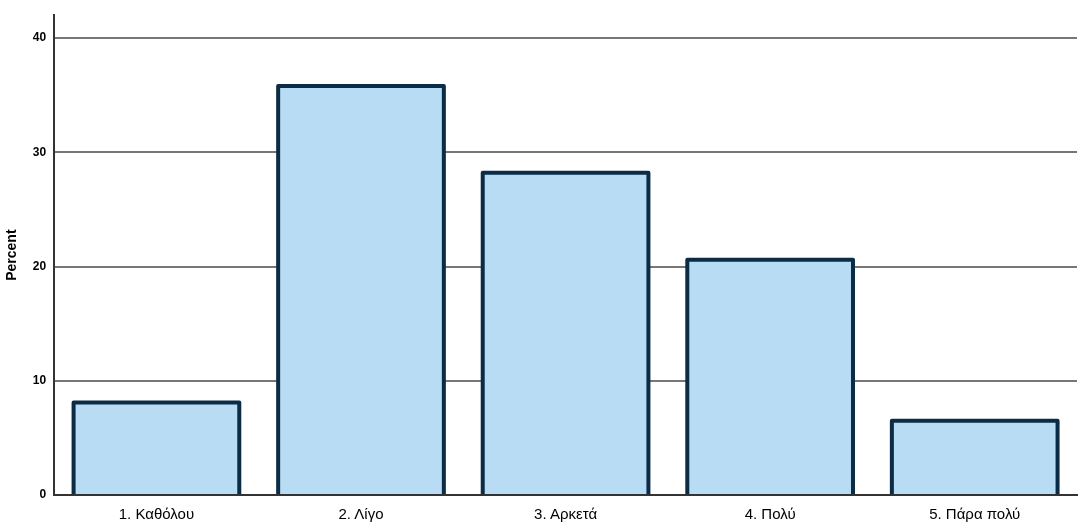 Image resolution: width=1079 pixels, height=527 pixels. What do you see at coordinates (39, 151) in the screenshot?
I see `y-tick-label: 30` at bounding box center [39, 151].